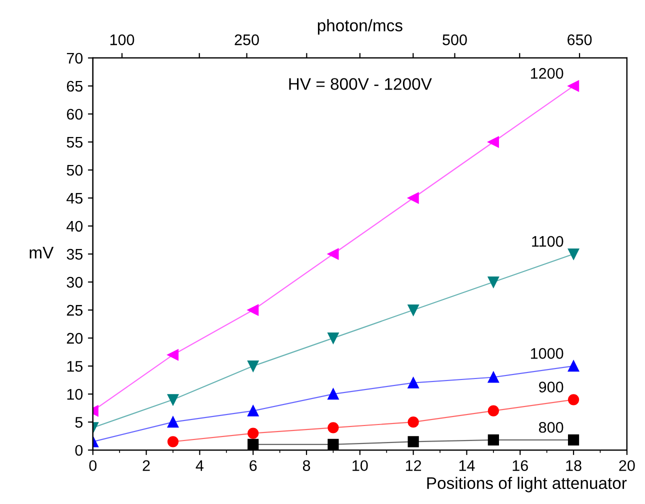 The image size is (645, 504). What do you see at coordinates (574, 466) in the screenshot?
I see `x-tick-label: 18` at bounding box center [574, 466].